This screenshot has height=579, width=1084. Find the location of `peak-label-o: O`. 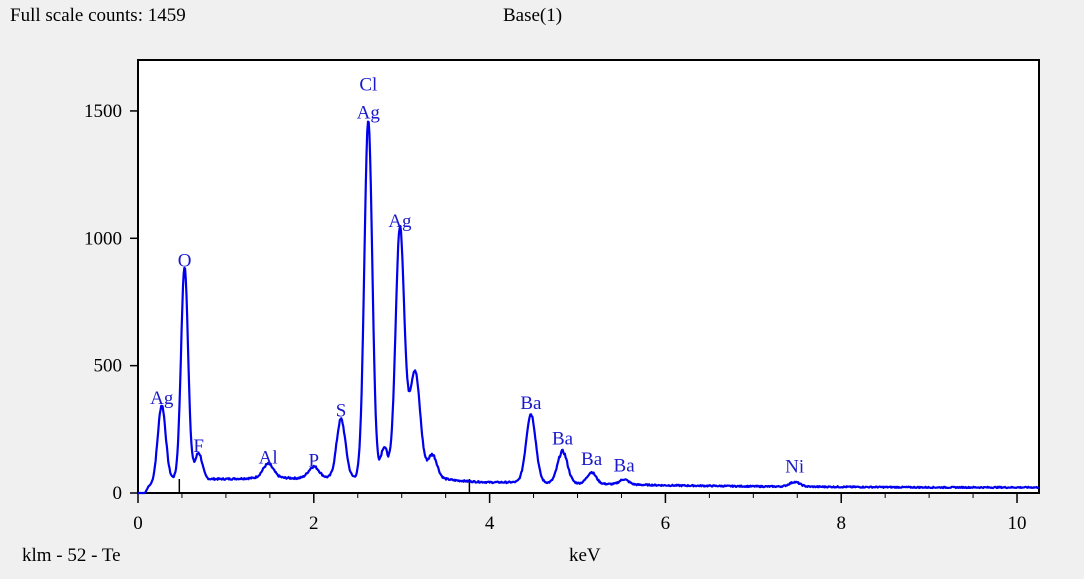

peak-label-o: O is located at coordinates (185, 260).